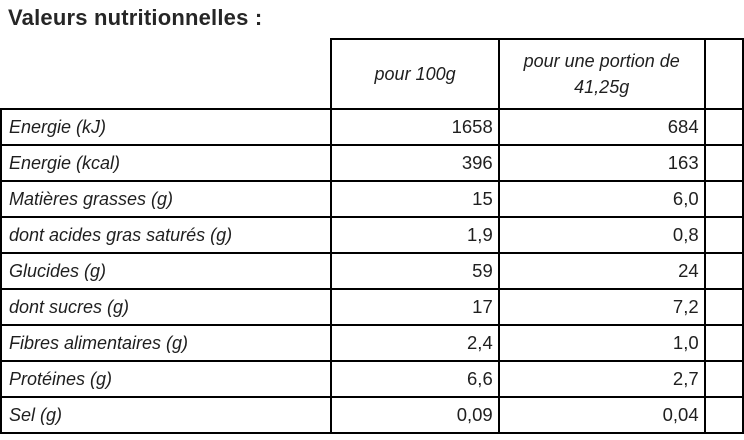  What do you see at coordinates (166, 163) in the screenshot?
I see `row-label: Energie (kcal)` at bounding box center [166, 163].